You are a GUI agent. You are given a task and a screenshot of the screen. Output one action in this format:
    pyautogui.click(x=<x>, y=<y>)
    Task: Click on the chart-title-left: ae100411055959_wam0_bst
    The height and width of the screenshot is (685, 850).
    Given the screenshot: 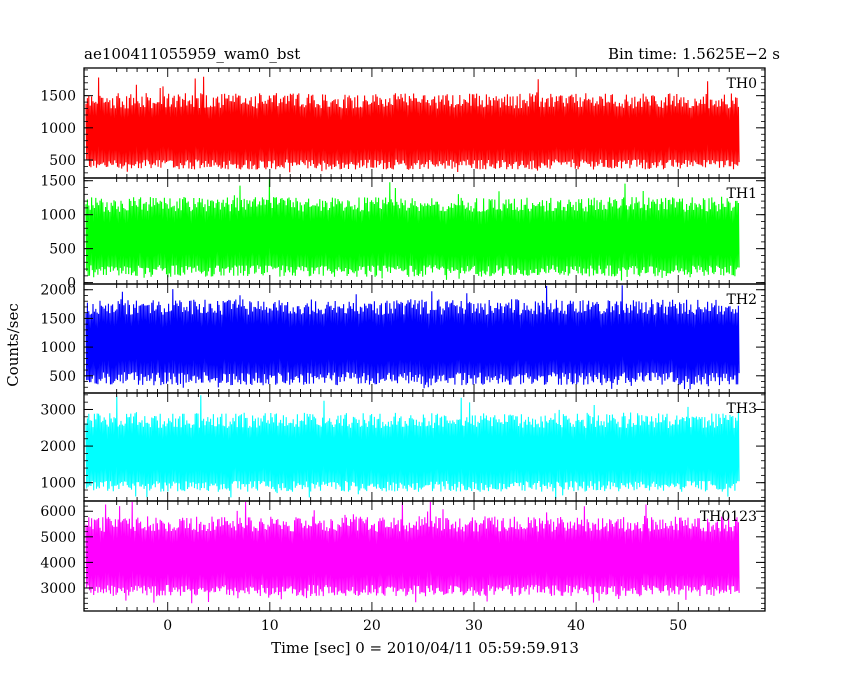 What is the action you would take?
    pyautogui.click(x=192, y=54)
    